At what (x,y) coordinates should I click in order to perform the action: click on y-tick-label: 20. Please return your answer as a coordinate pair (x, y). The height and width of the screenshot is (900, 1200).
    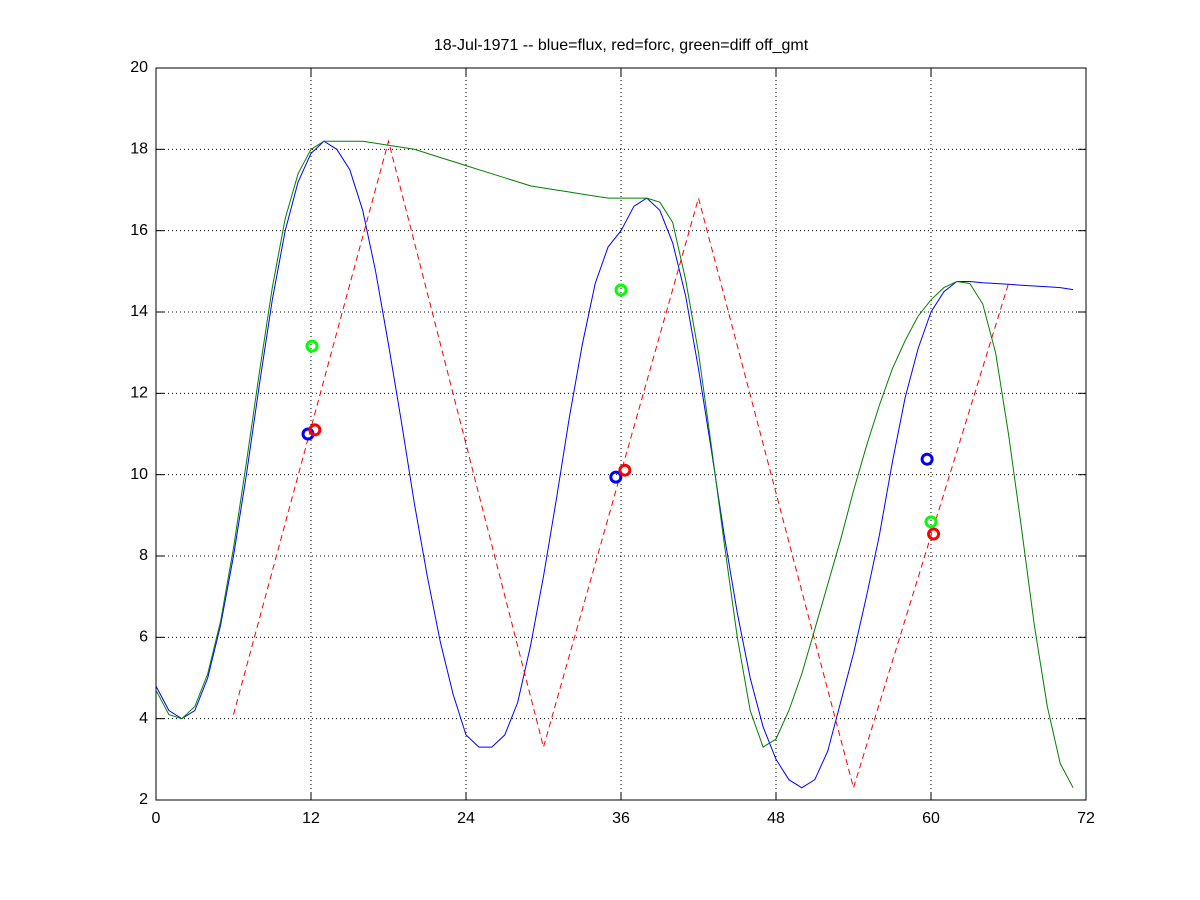
    Looking at the image, I should click on (139, 67).